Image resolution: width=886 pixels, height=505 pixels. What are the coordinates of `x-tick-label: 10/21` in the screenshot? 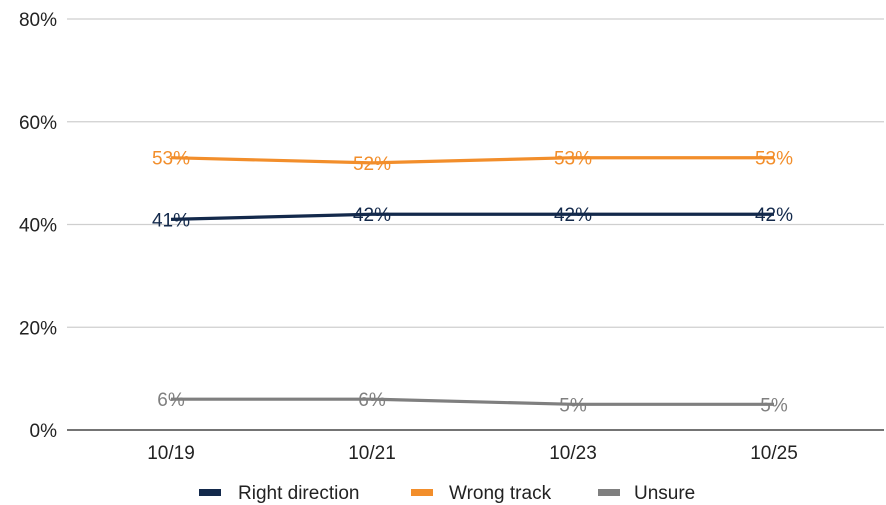 It's located at (372, 453).